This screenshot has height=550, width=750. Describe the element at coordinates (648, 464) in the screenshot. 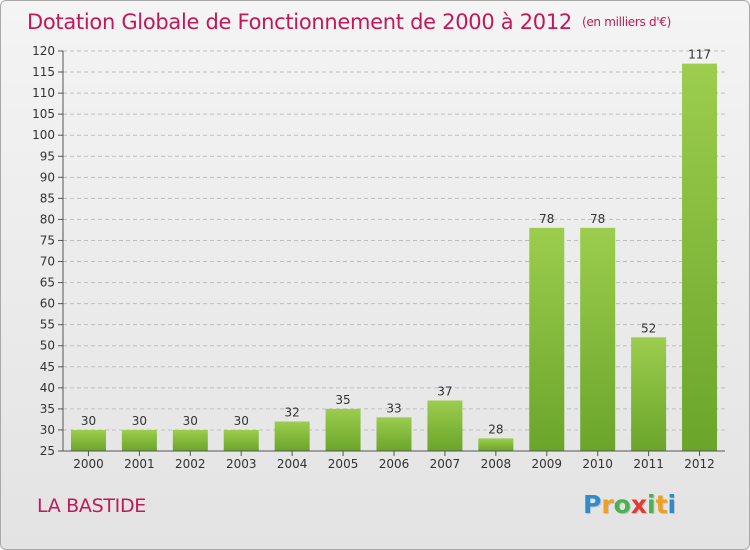

I see `x-tick-label: 2011` at that location.